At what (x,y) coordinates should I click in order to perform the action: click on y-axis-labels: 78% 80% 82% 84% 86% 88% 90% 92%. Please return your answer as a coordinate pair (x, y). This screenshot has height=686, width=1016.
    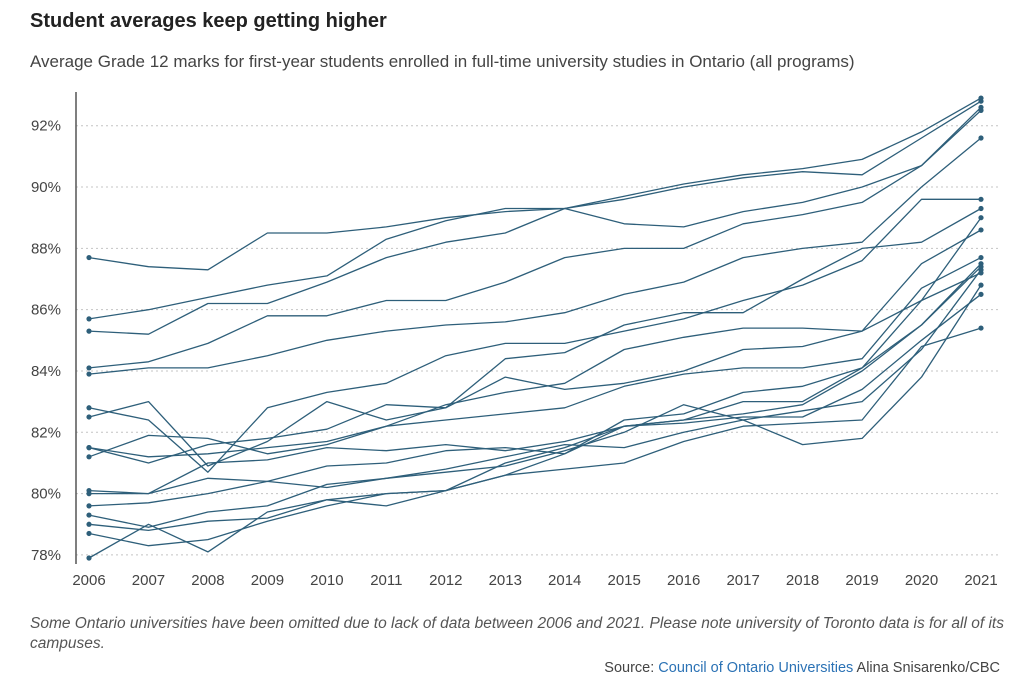
    Looking at the image, I should click on (46, 341).